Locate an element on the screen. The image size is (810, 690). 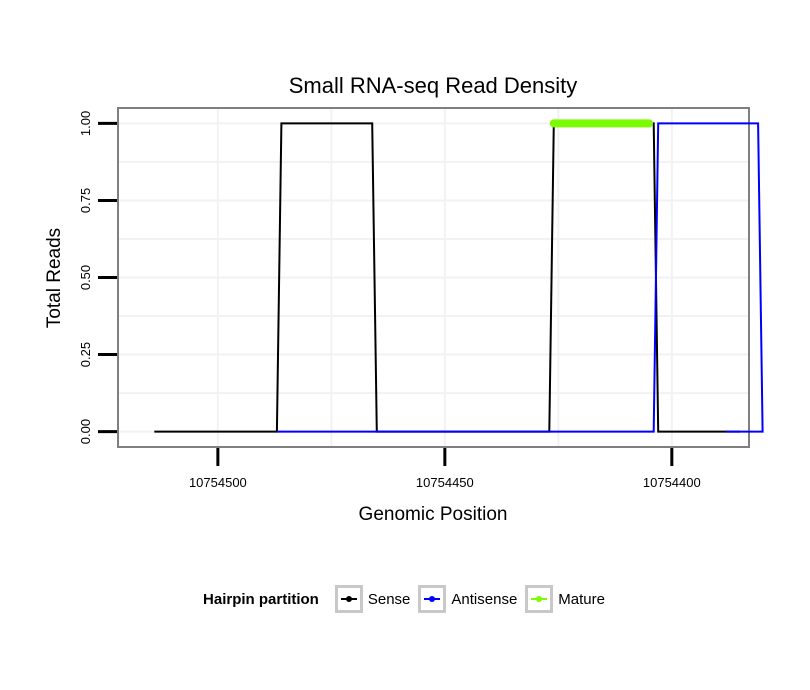
legend-label-mature: Mature is located at coordinates (581, 599).